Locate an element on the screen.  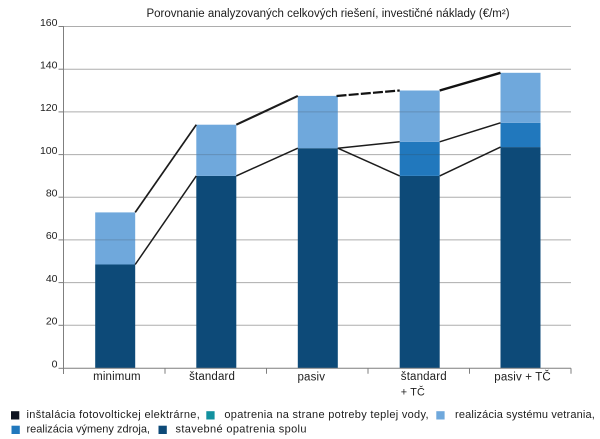
svg-text:inštalácia fotovoltickej elekt: inštalácia fotovoltickej elektrárne, is located at coordinates (114, 415).